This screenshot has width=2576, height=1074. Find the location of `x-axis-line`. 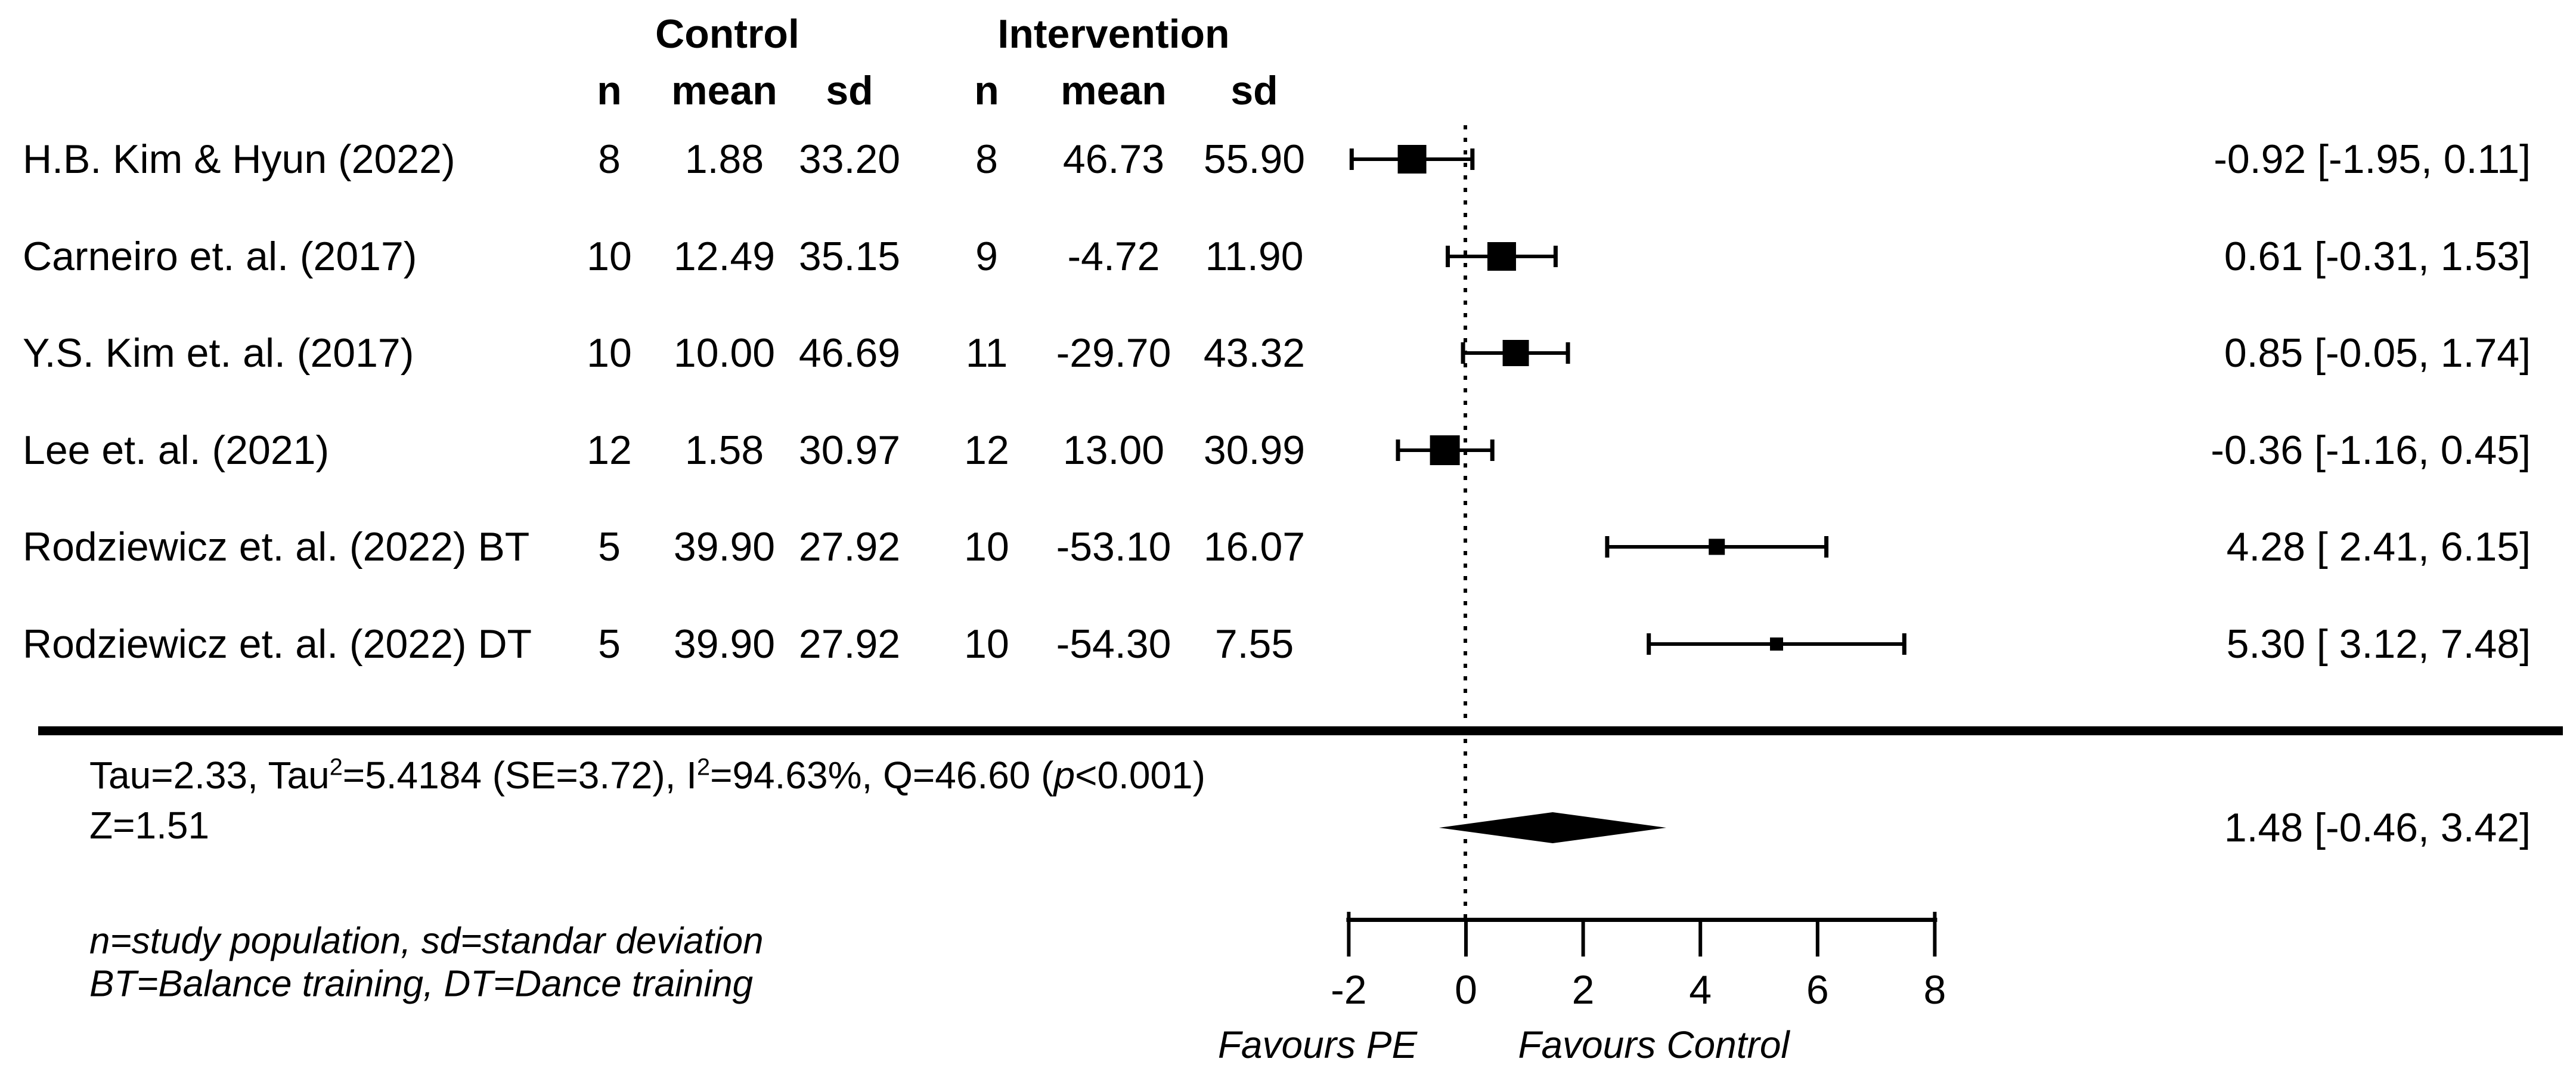

x-axis-line is located at coordinates (1642, 920).